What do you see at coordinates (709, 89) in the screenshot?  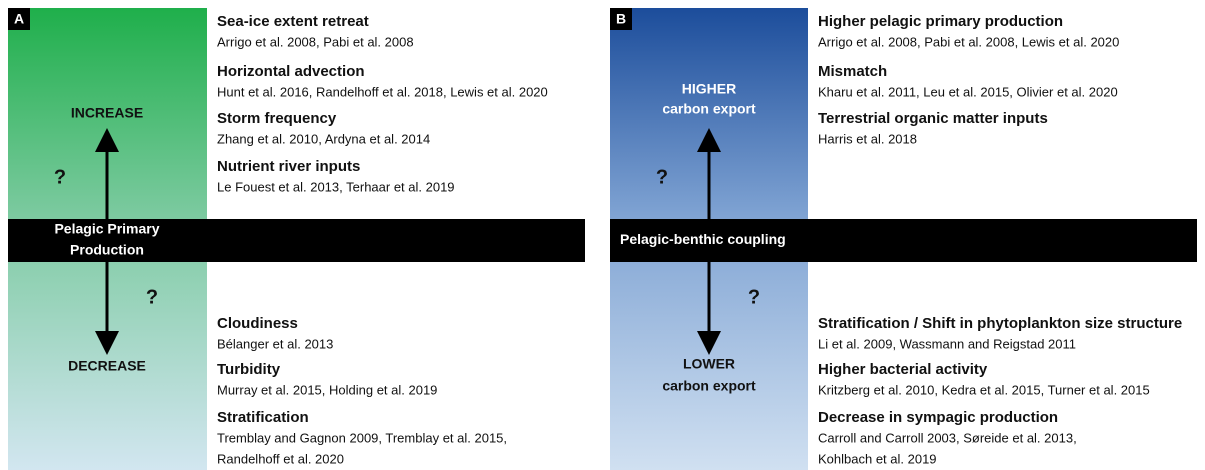 I see `up-label: HIGHER` at bounding box center [709, 89].